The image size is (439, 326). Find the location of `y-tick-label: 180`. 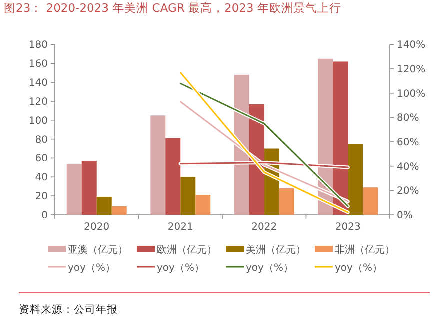

y-tick-label: 180 is located at coordinates (38, 46).